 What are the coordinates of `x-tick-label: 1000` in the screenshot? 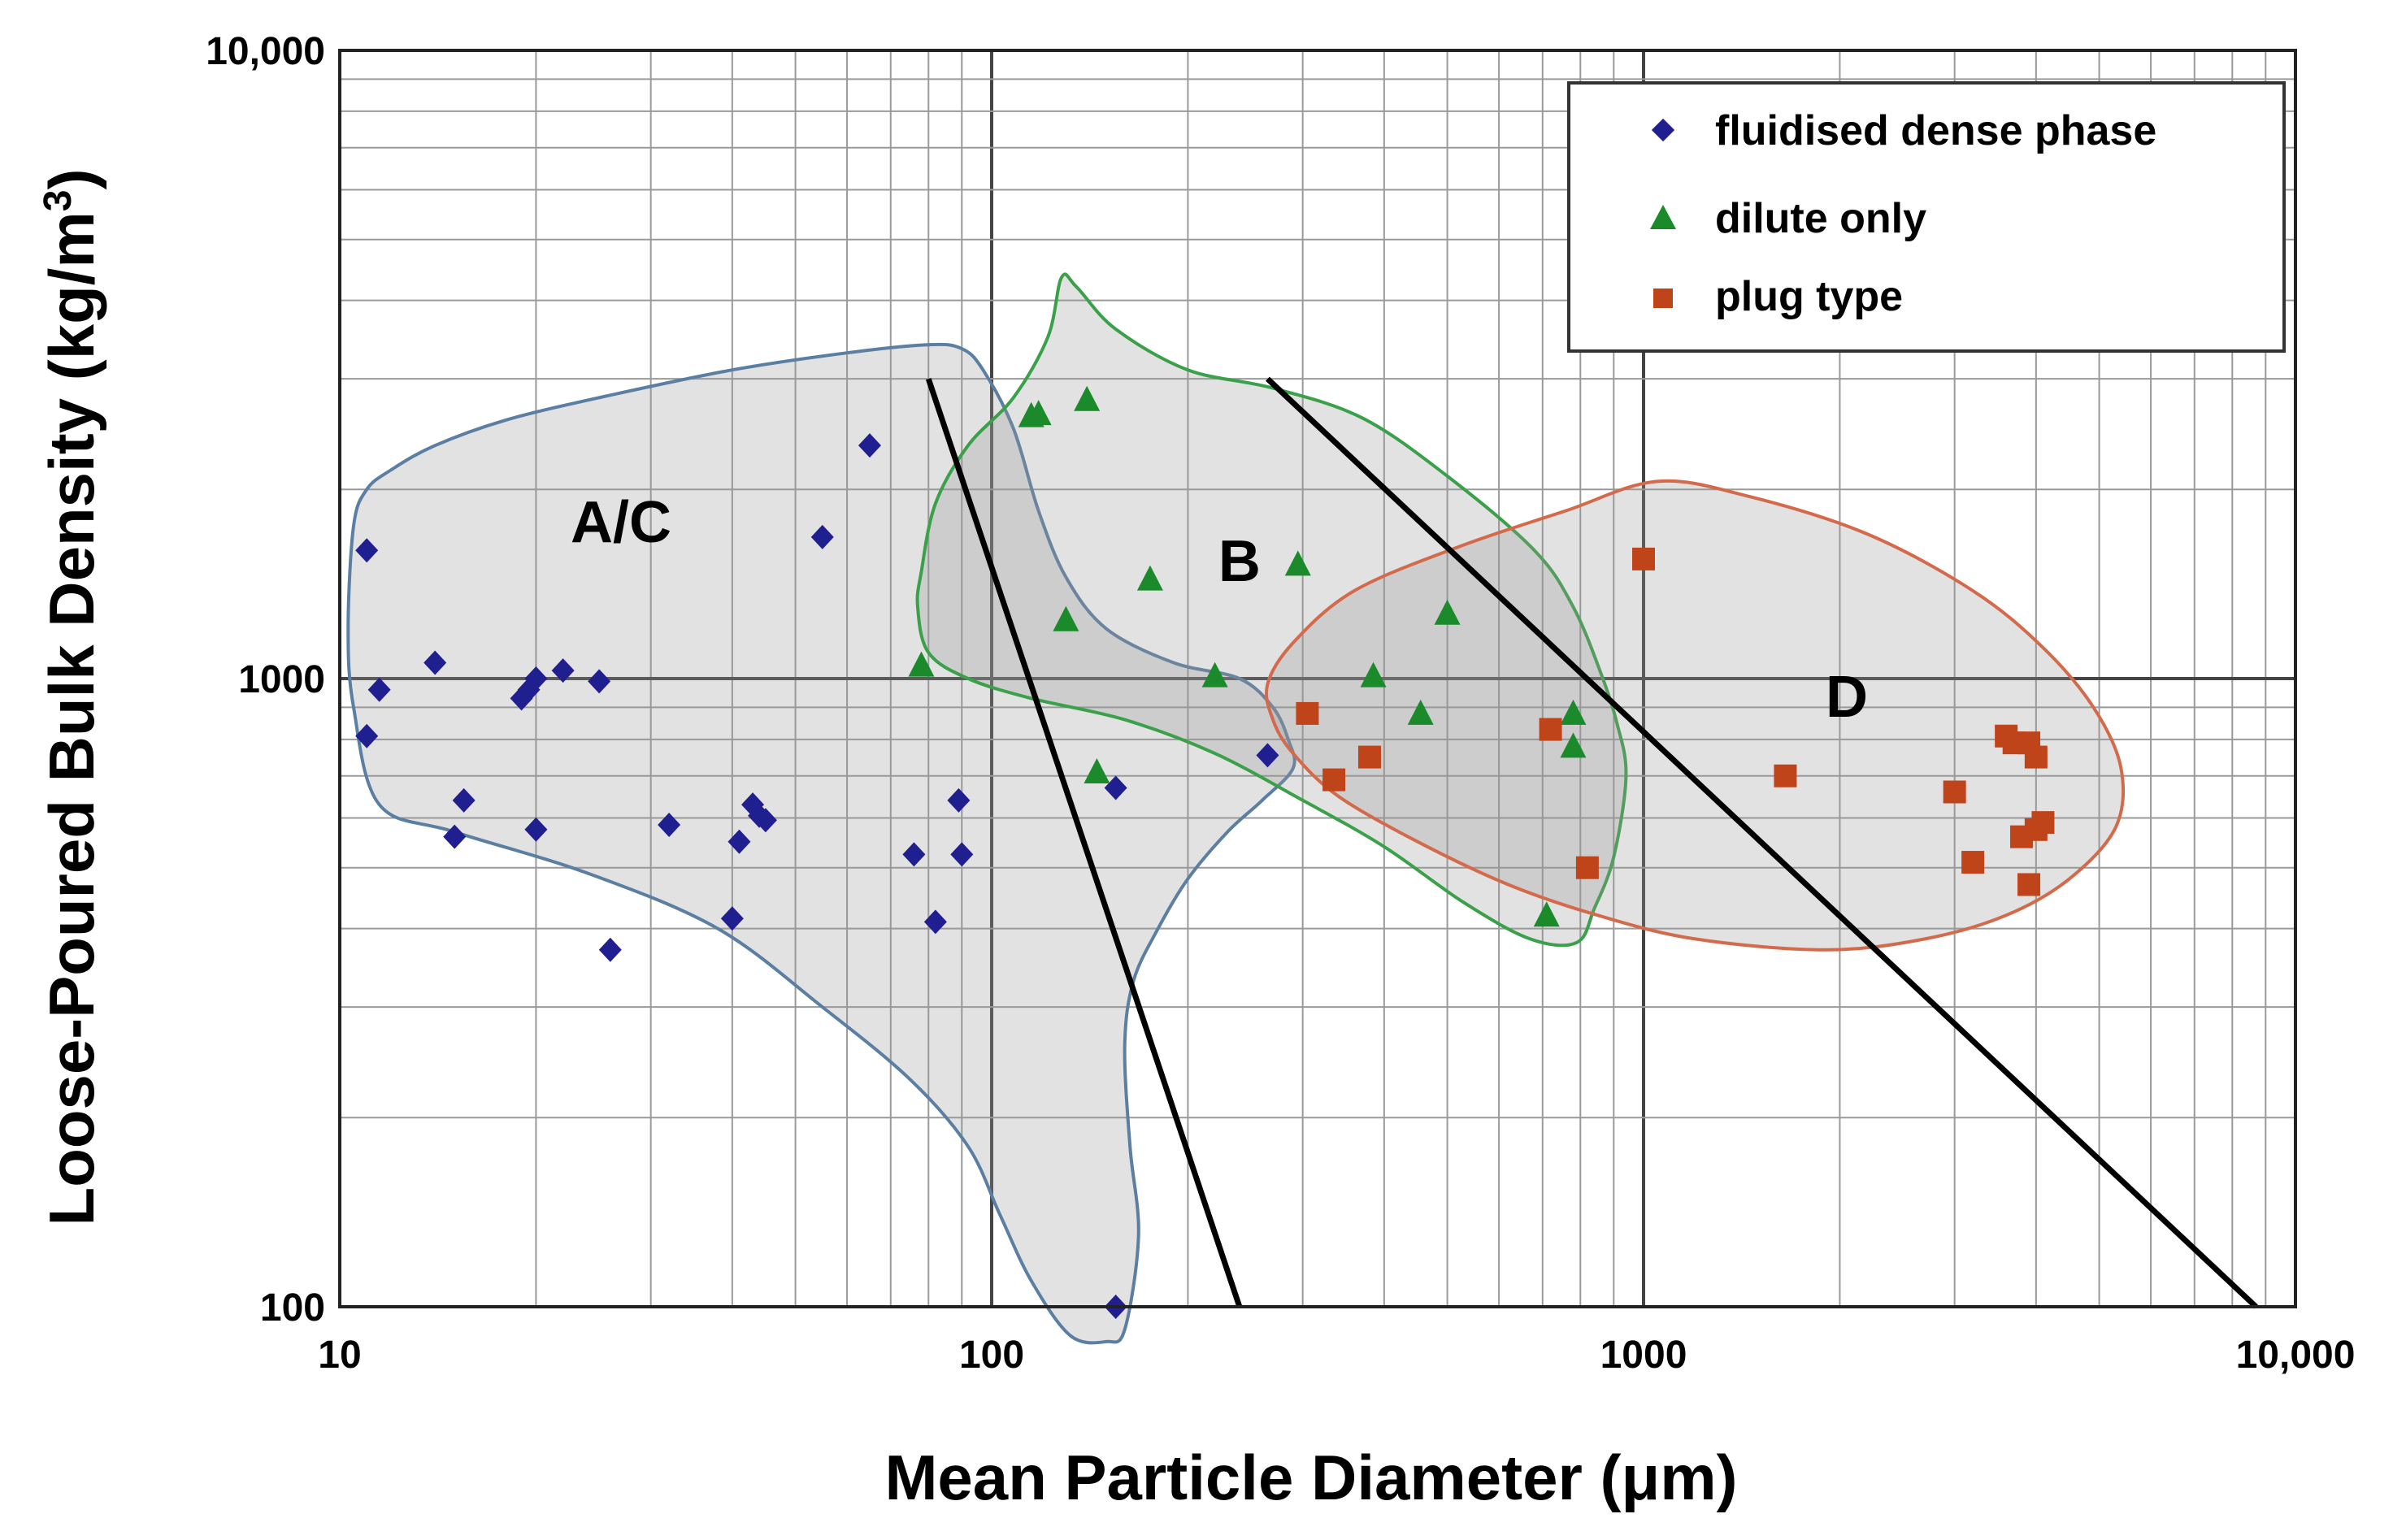 It's located at (1643, 1355).